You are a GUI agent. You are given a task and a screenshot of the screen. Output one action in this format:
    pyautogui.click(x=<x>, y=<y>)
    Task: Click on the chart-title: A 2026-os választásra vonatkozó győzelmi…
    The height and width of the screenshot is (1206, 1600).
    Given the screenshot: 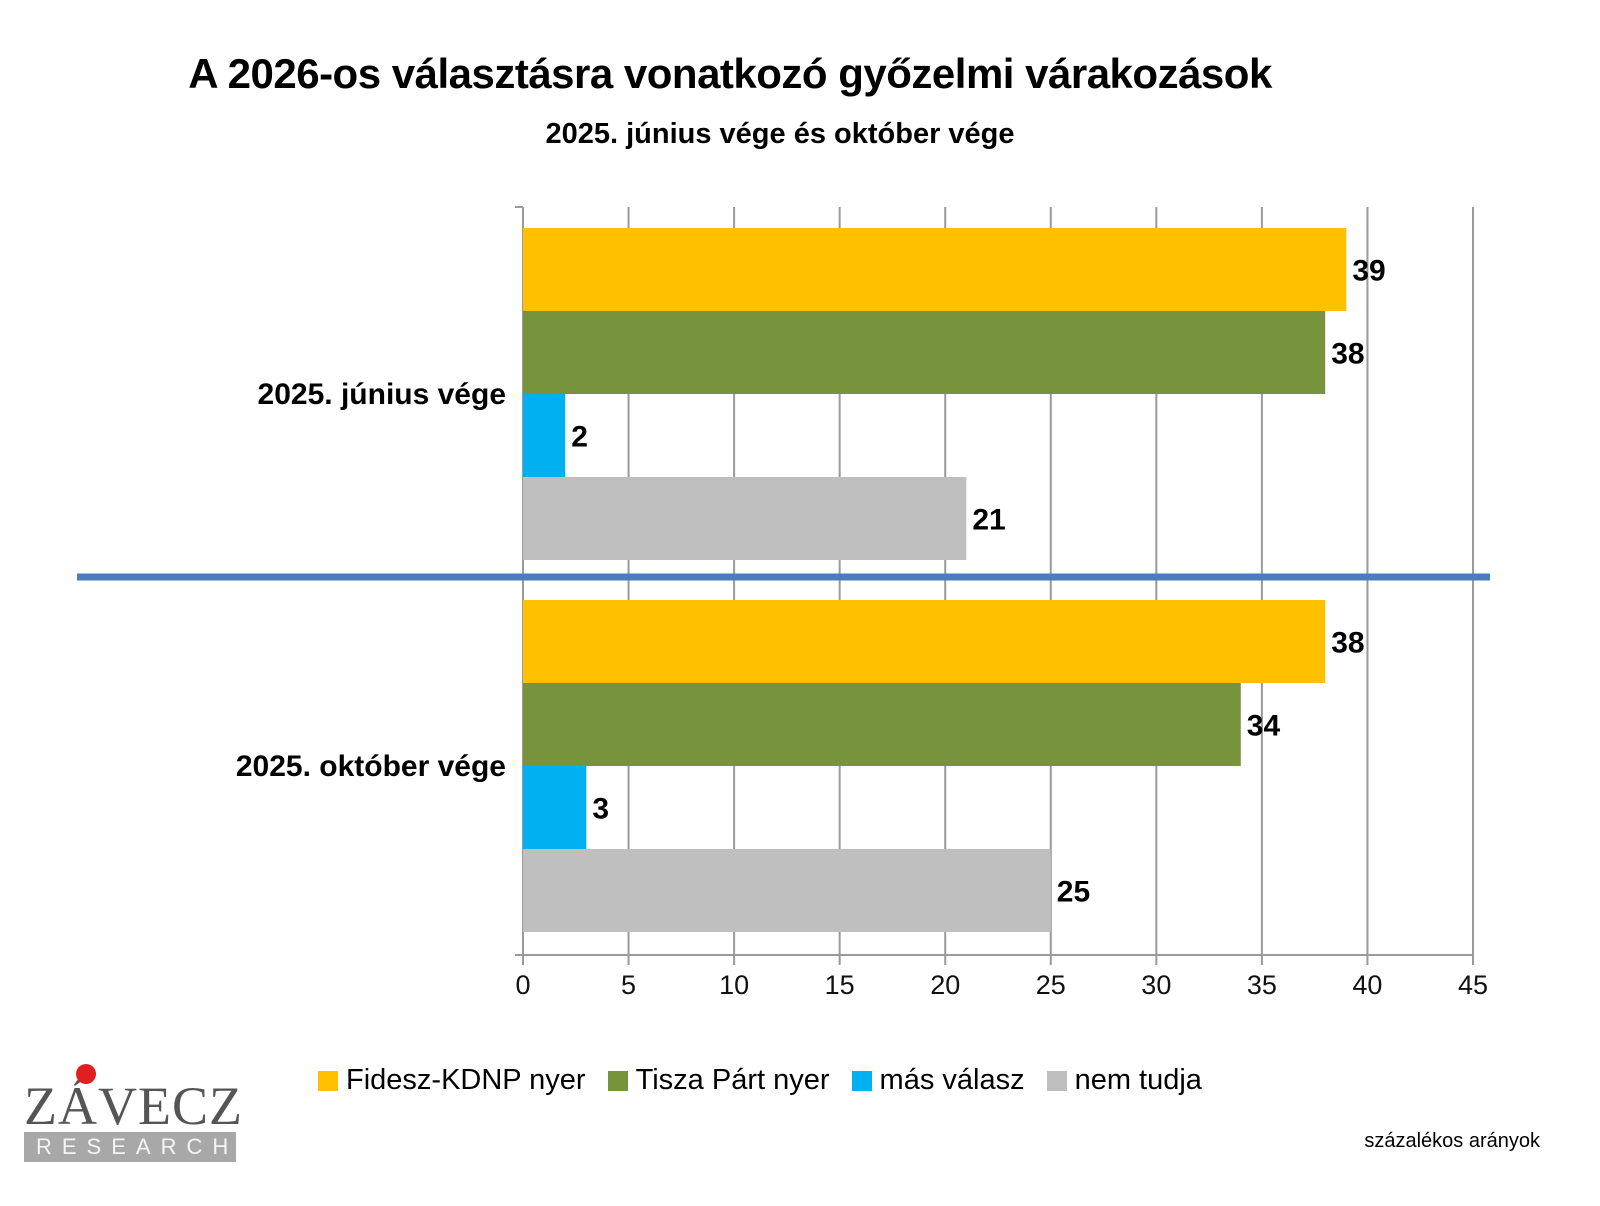 What is the action you would take?
    pyautogui.click(x=730, y=73)
    